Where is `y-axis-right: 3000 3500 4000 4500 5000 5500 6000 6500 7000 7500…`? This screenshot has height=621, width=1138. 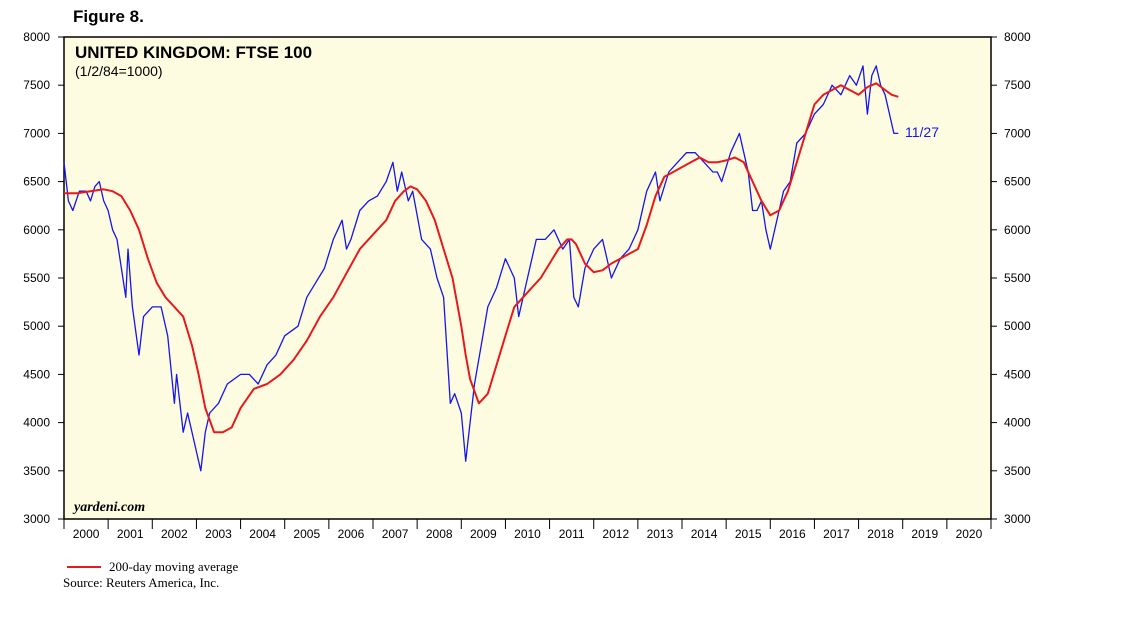 y-axis-right: 3000 3500 4000 4500 5000 5500 6000 6500 7000 7500… is located at coordinates (1011, 278).